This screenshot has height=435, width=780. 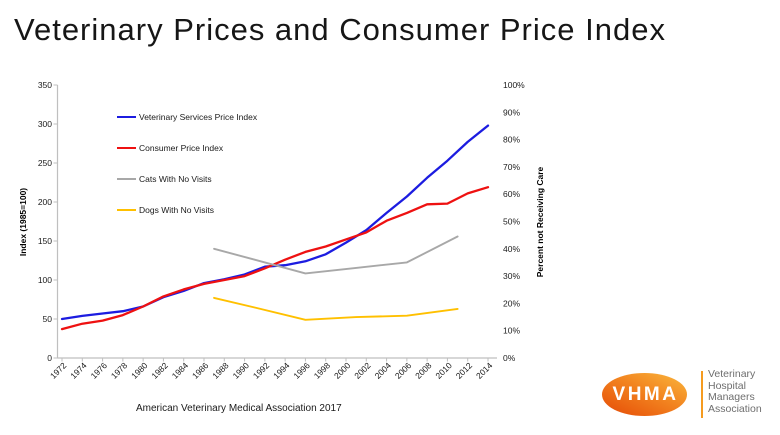 I want to click on logo-org-line: Managers, so click(x=731, y=397).